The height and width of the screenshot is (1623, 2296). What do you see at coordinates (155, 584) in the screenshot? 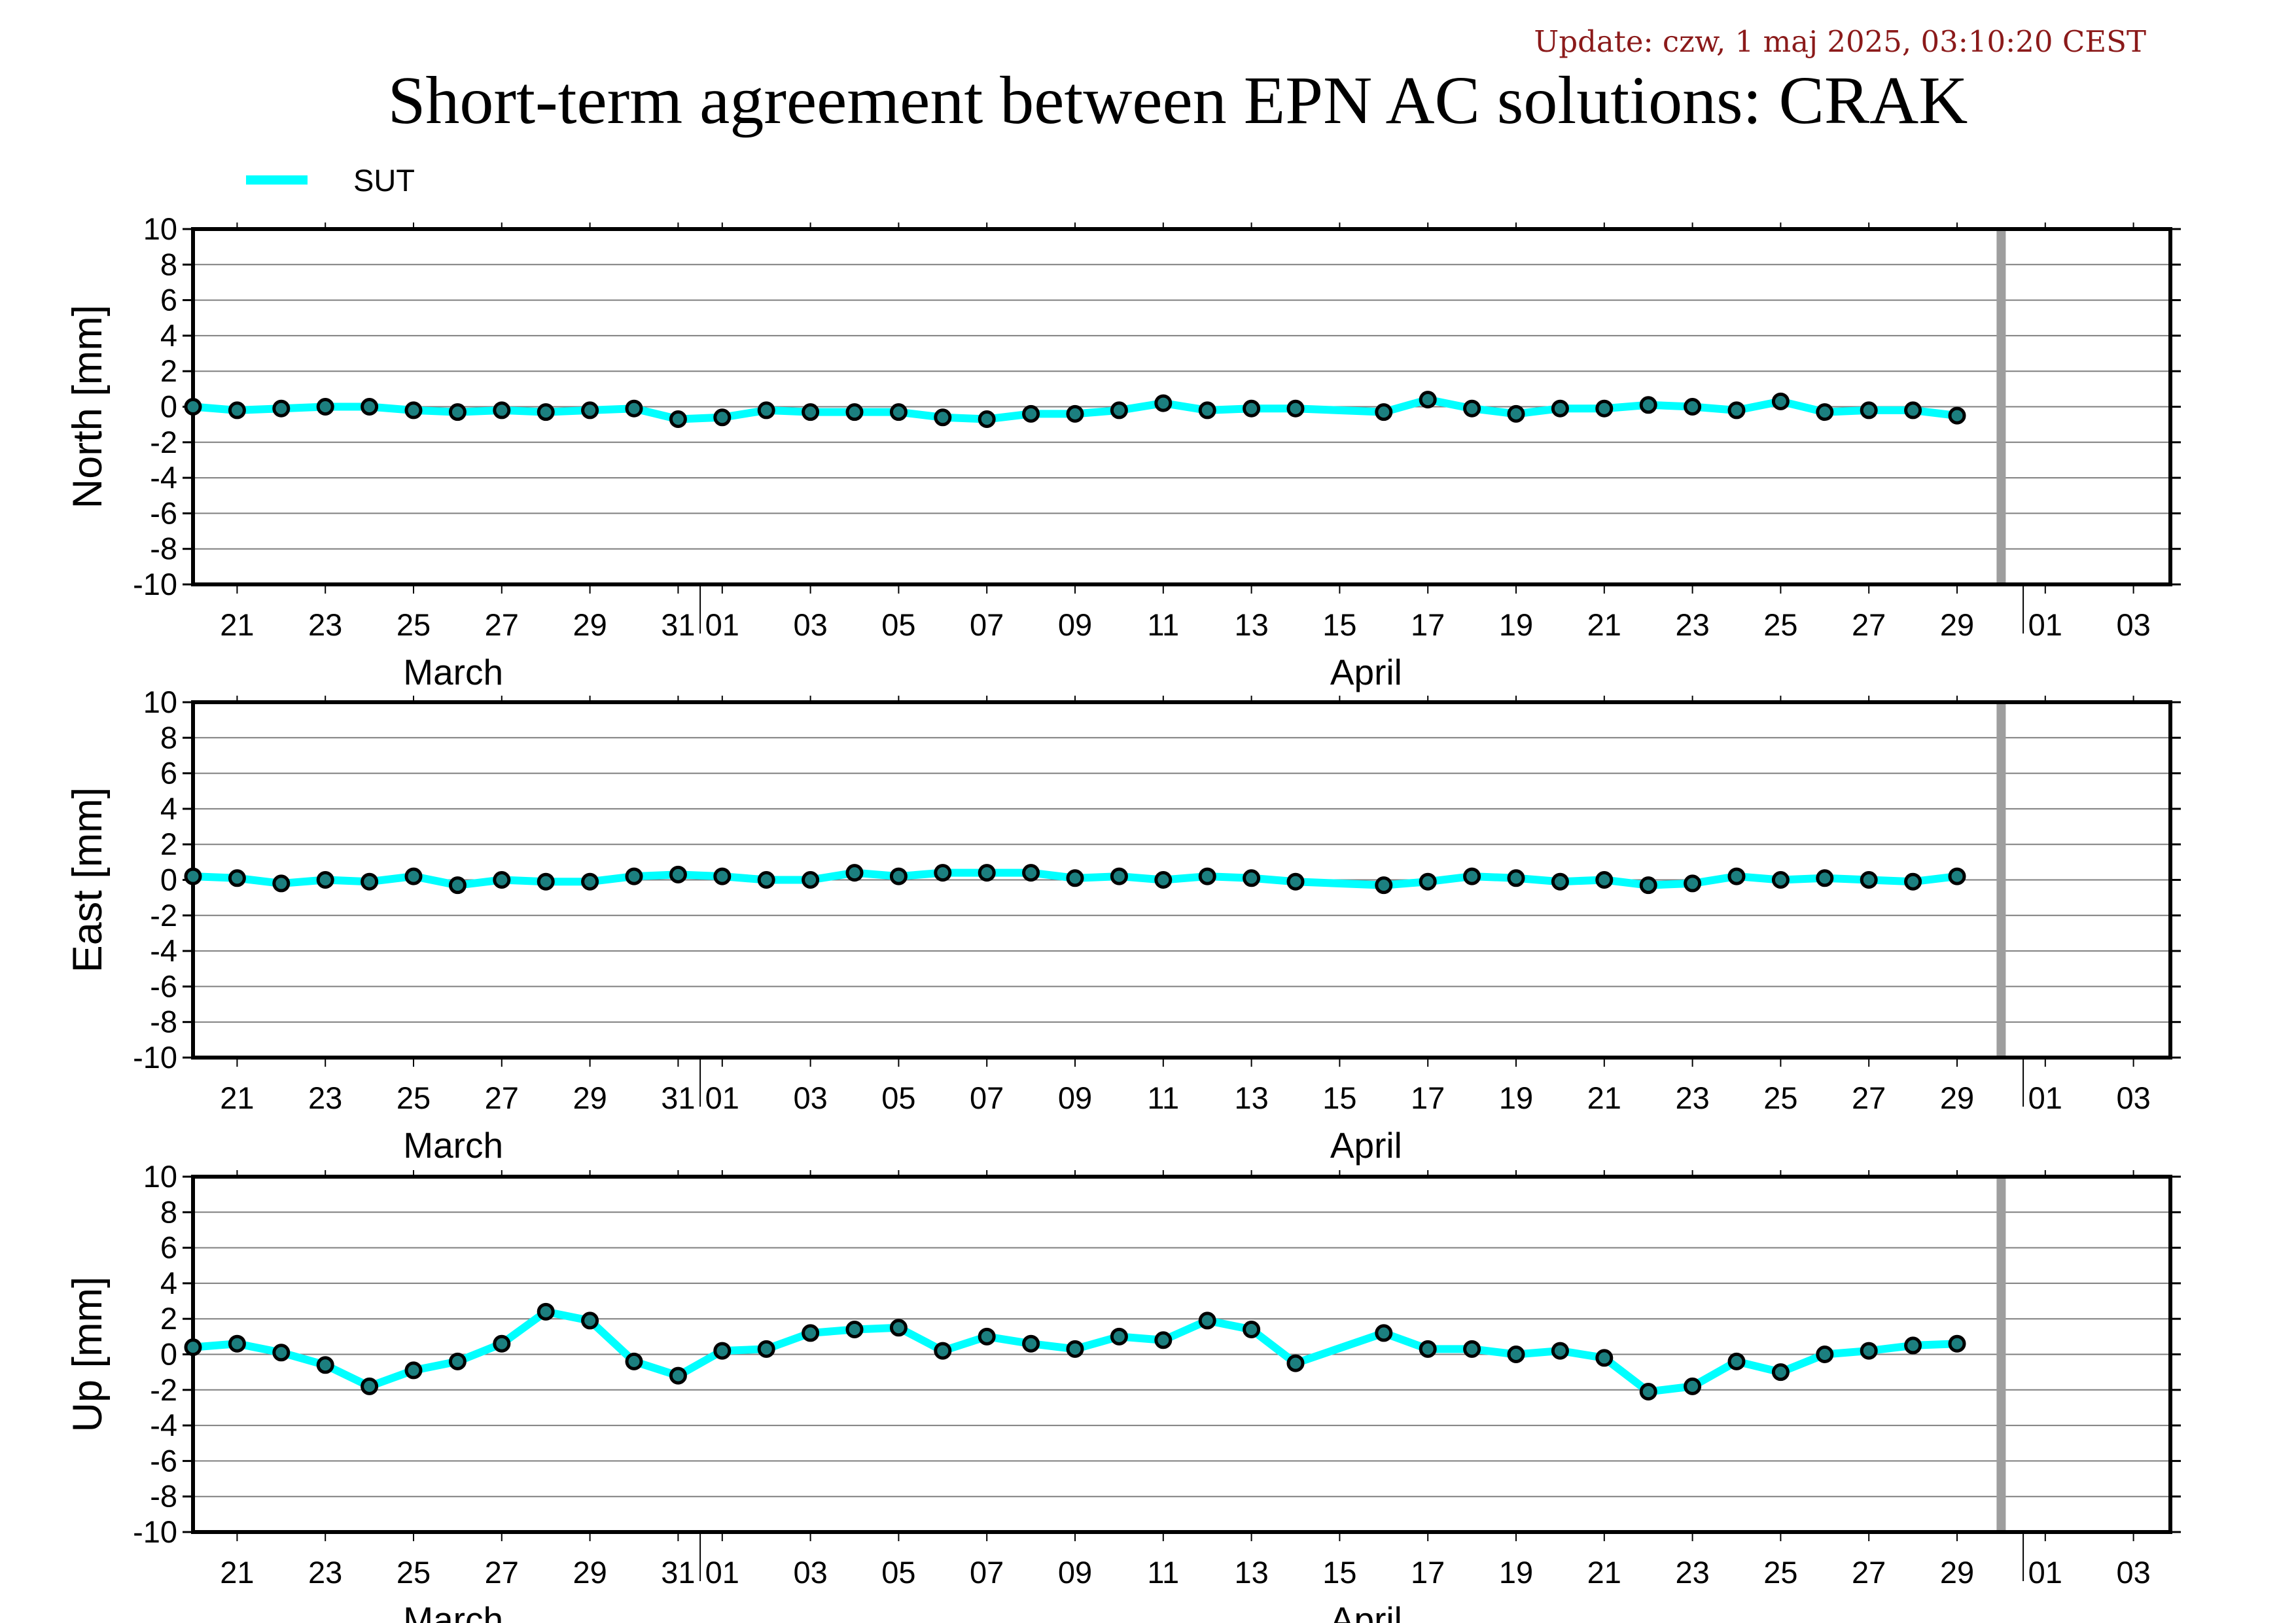
I see `y-tick-label: -10` at bounding box center [155, 584].